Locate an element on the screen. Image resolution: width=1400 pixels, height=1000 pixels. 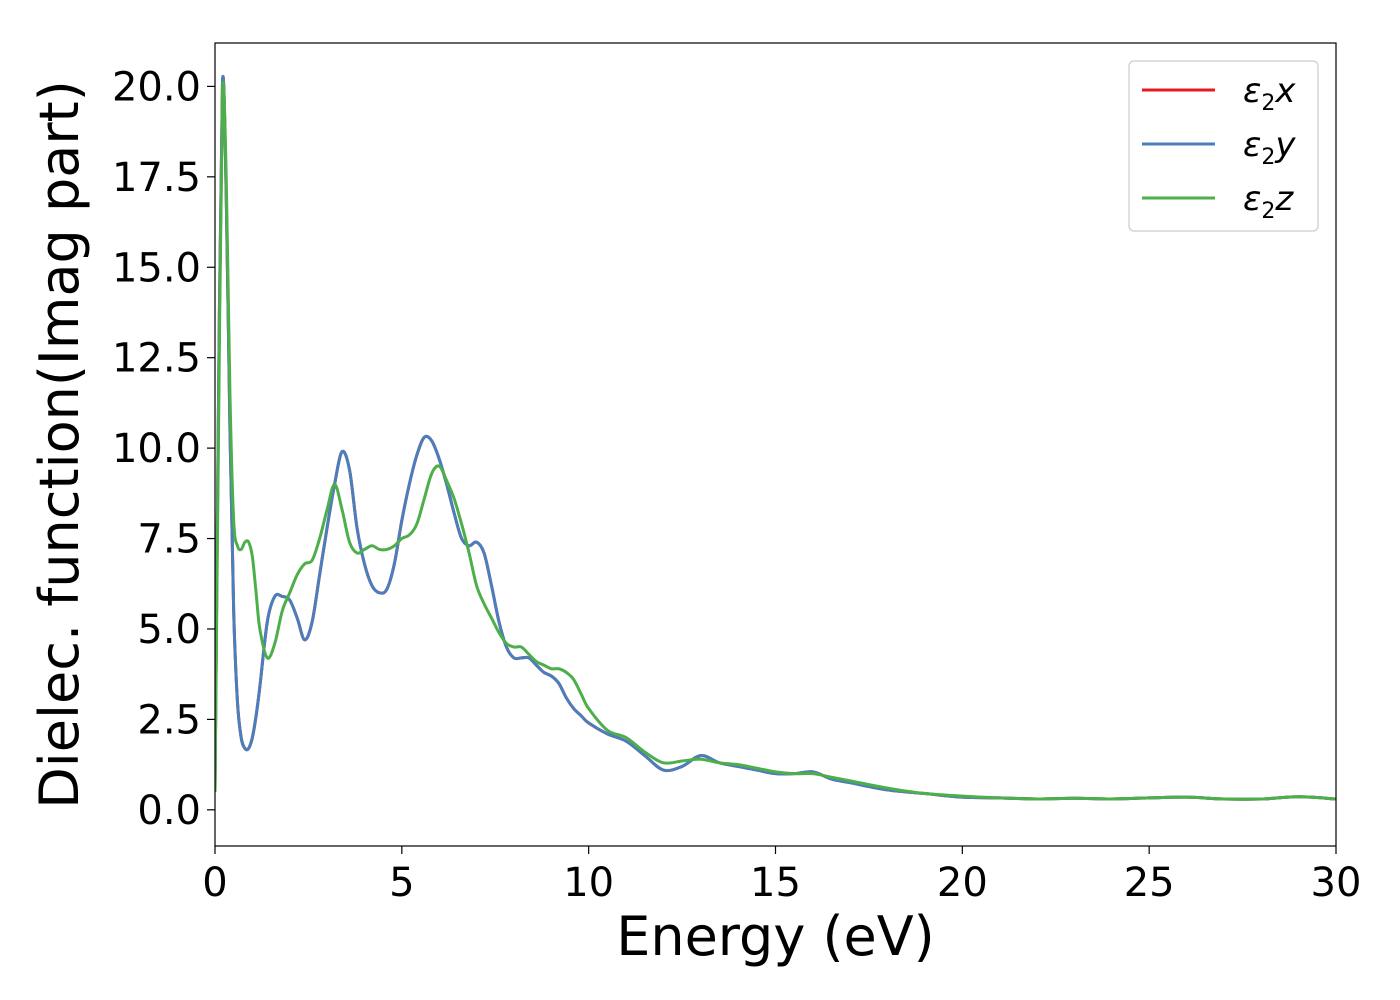
legend-label-x: ε2x is located at coordinates (1269, 93).